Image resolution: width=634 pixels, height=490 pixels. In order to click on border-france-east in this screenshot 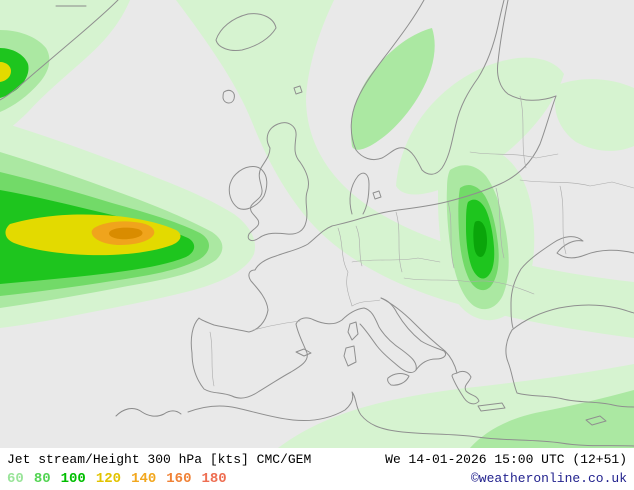, I will do `click(345, 267)`.